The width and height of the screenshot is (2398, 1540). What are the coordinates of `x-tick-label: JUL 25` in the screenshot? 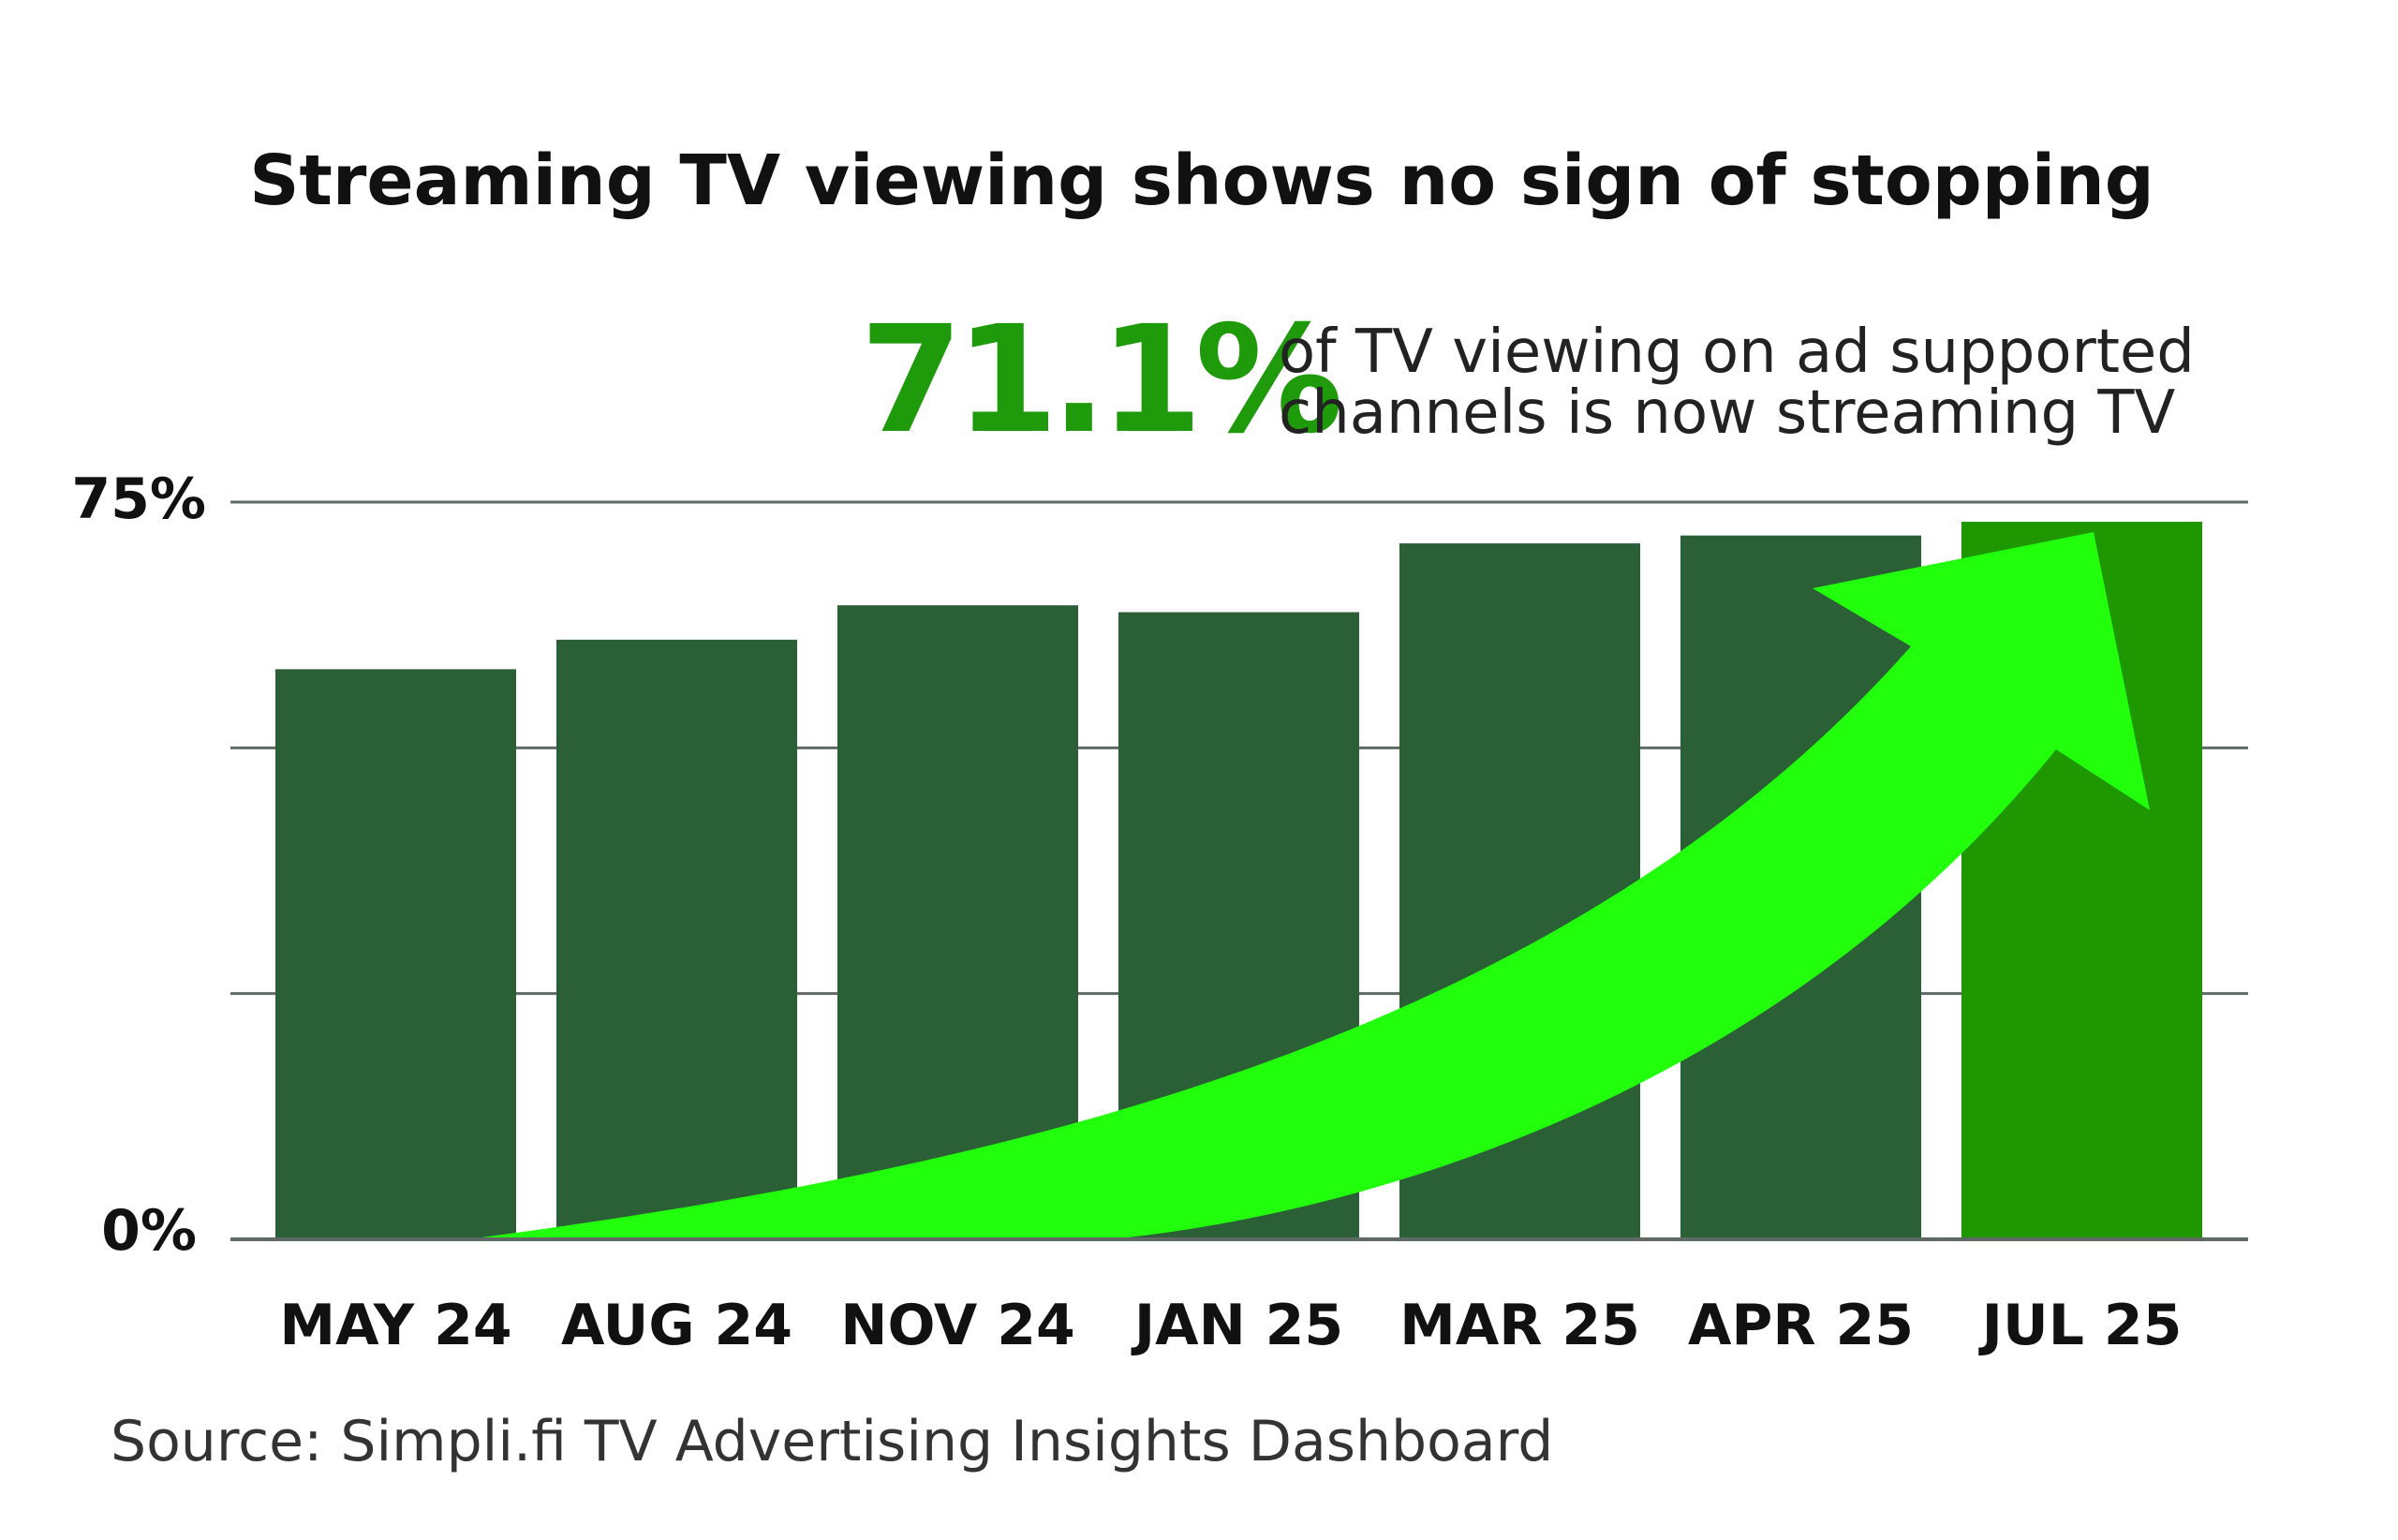 It's located at (2080, 1325).